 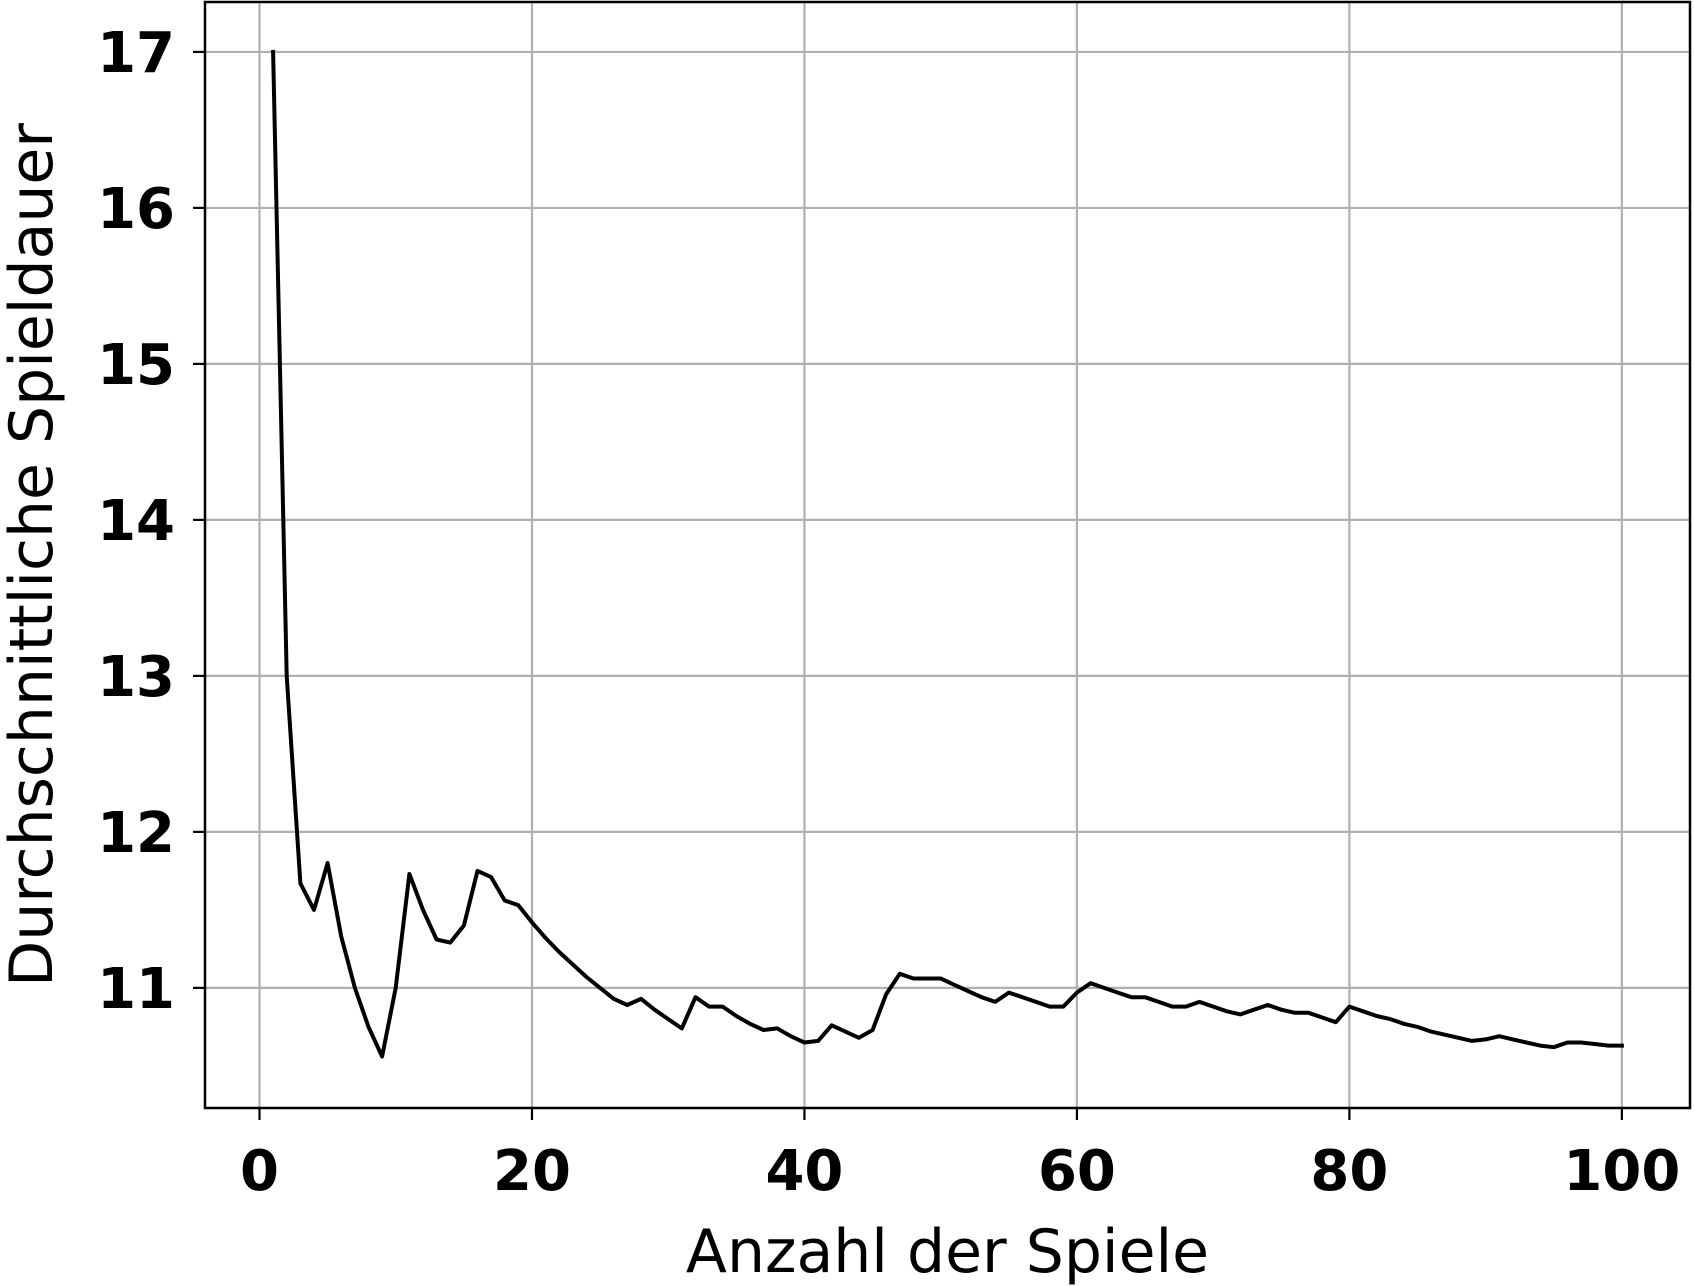 What do you see at coordinates (136, 677) in the screenshot?
I see `y-tick-label: 13` at bounding box center [136, 677].